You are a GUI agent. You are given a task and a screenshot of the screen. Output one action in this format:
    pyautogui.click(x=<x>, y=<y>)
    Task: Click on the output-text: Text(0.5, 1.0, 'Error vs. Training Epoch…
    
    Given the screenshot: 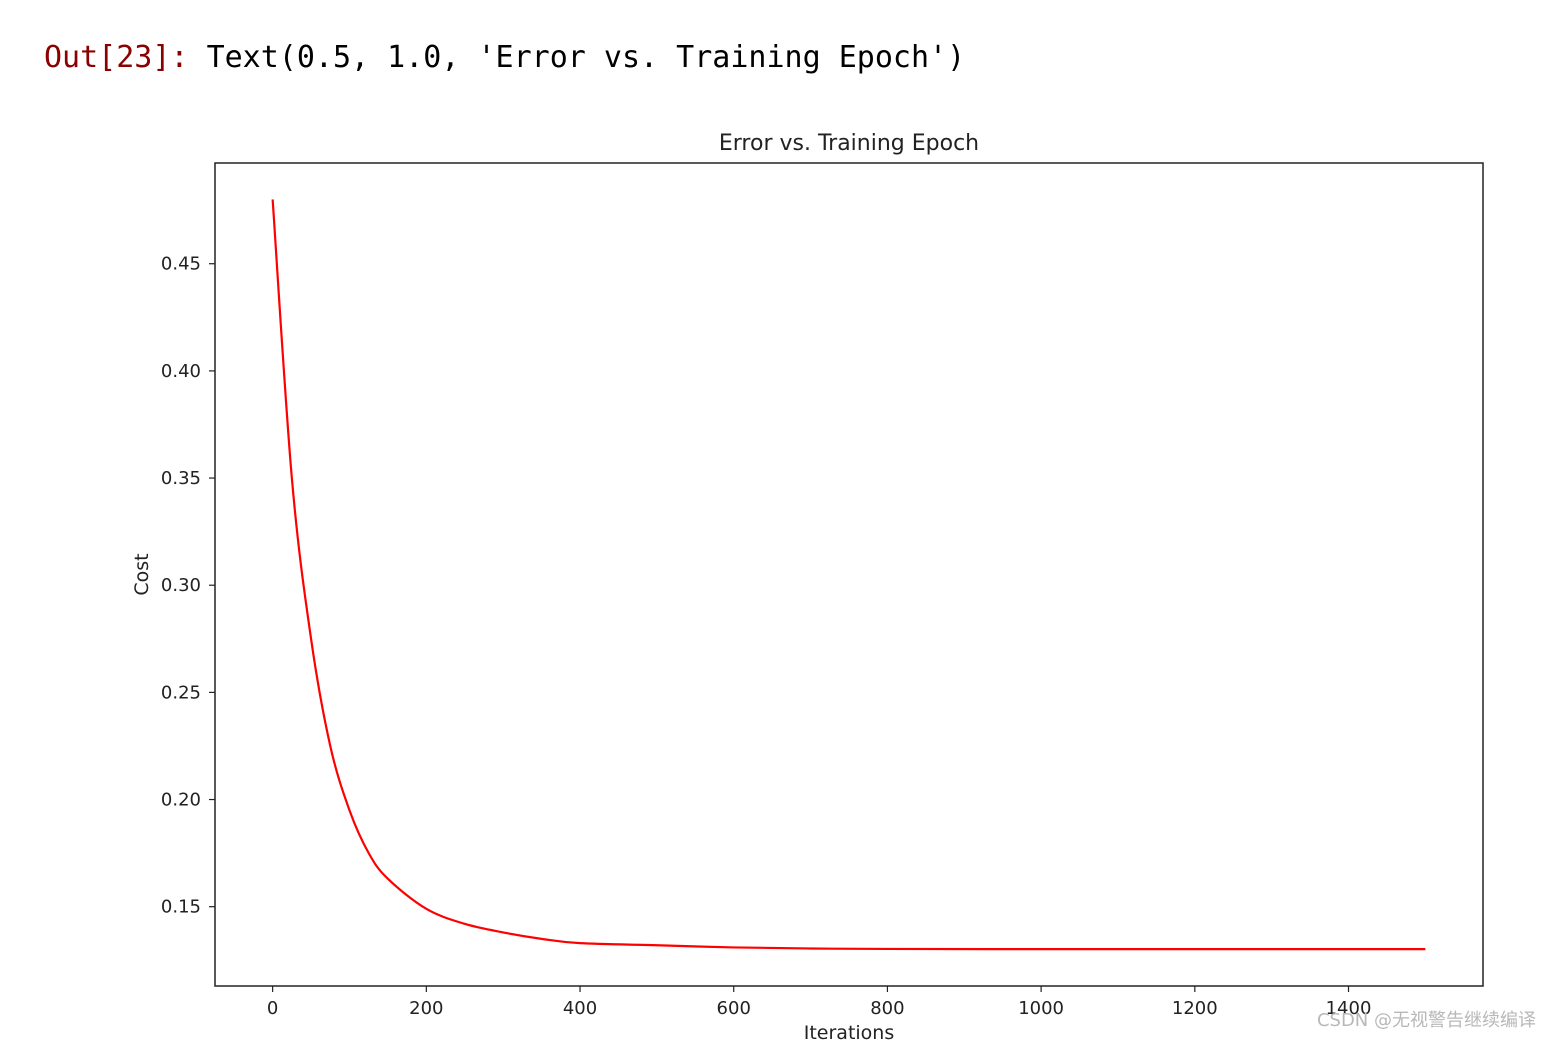 What is the action you would take?
    pyautogui.click(x=586, y=57)
    